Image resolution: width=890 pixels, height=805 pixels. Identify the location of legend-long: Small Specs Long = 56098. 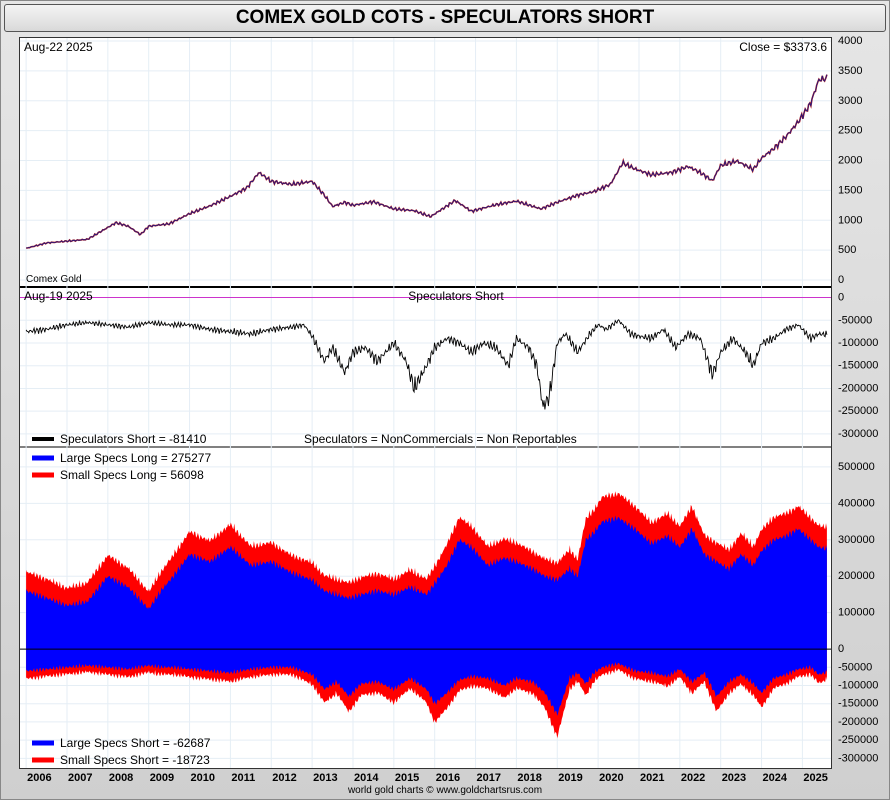
(132, 475).